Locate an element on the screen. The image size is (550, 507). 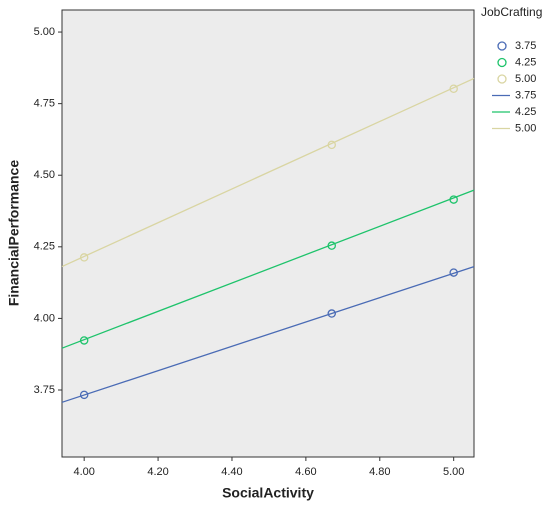
x-tick-label: 4.20 is located at coordinates (157, 472).